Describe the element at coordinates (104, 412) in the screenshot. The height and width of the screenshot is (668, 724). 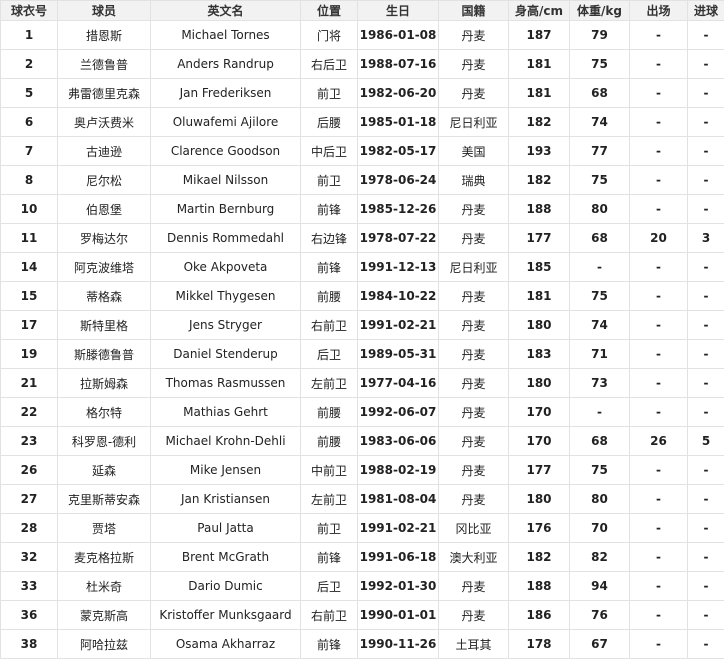
I see `cell: 格尔特` at that location.